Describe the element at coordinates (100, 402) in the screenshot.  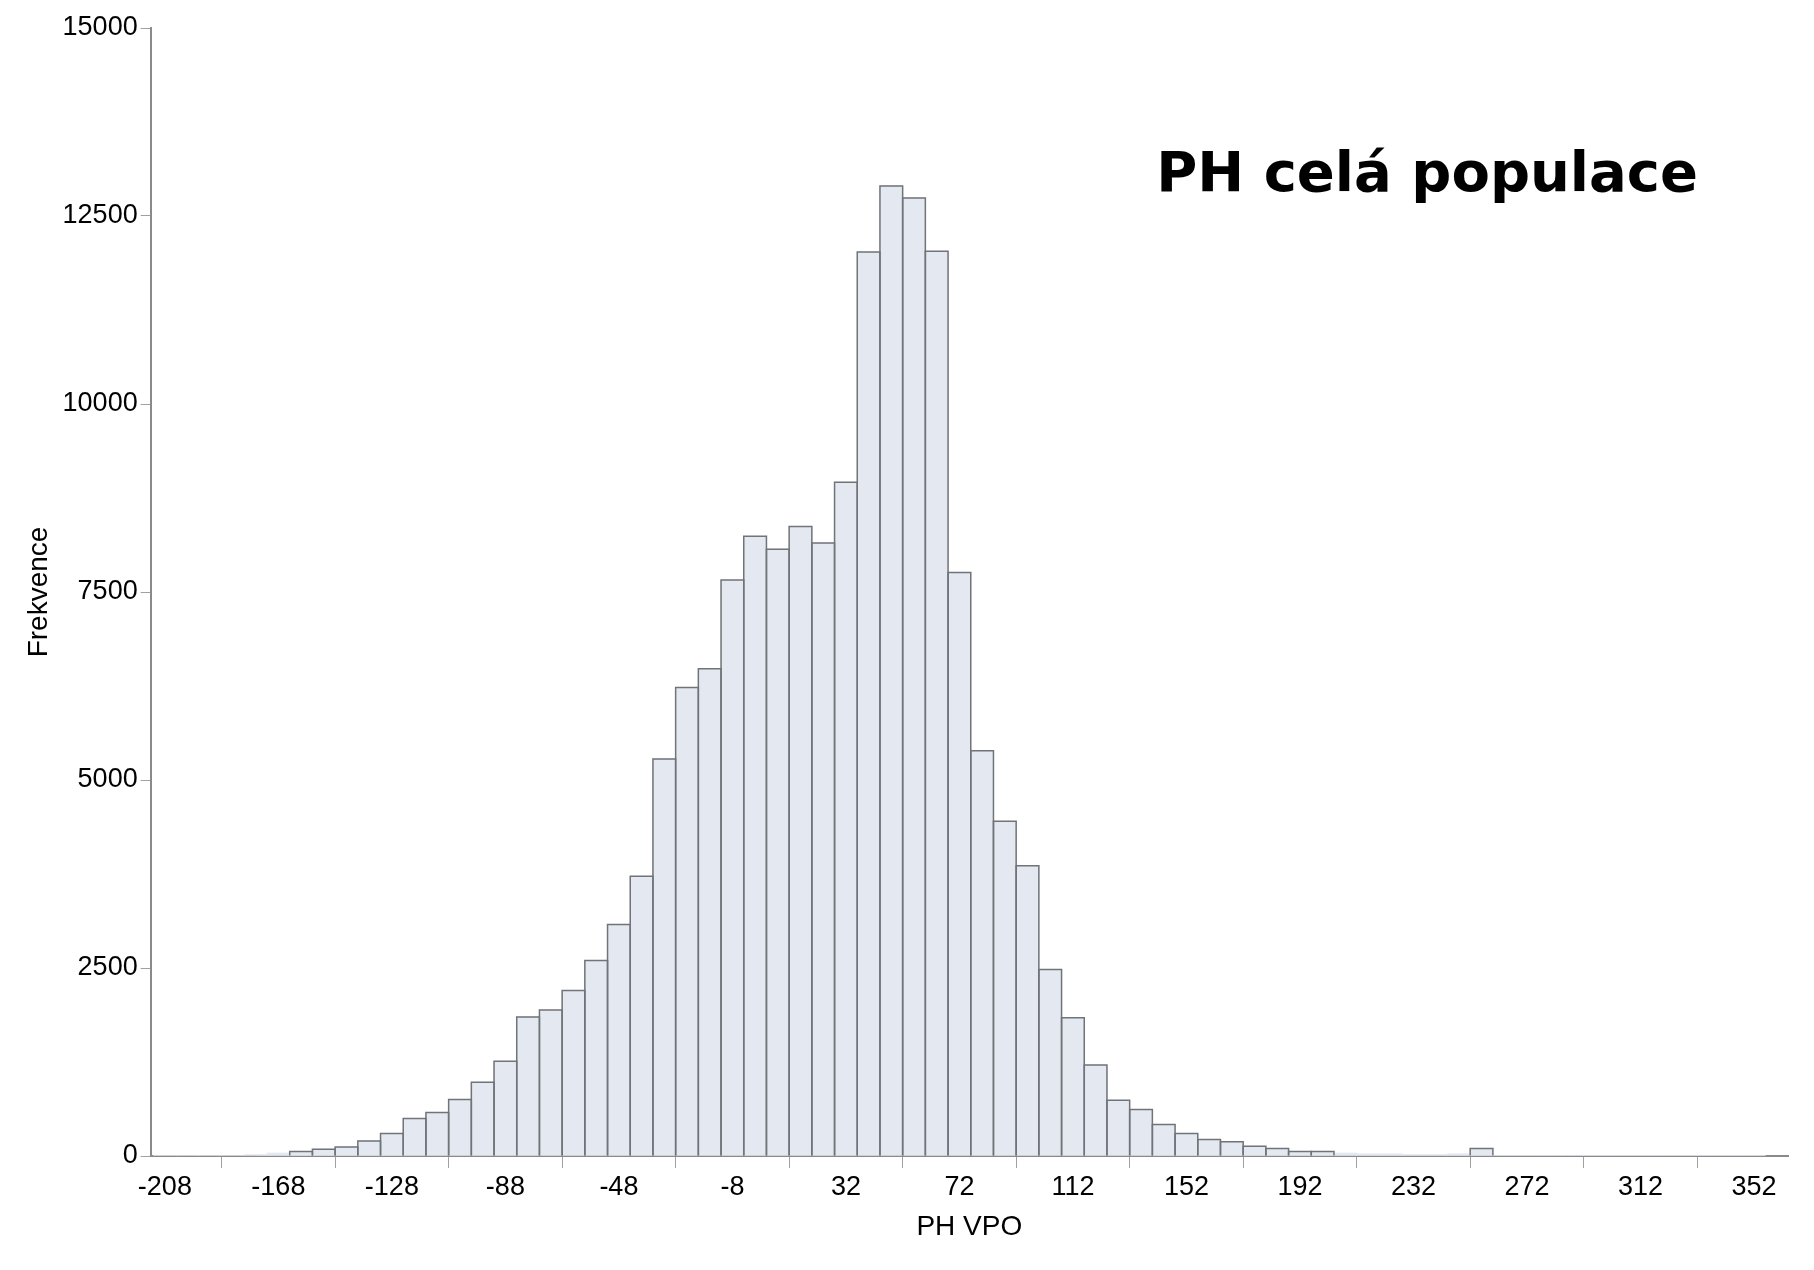
I see `y-tick-label: 10000` at that location.